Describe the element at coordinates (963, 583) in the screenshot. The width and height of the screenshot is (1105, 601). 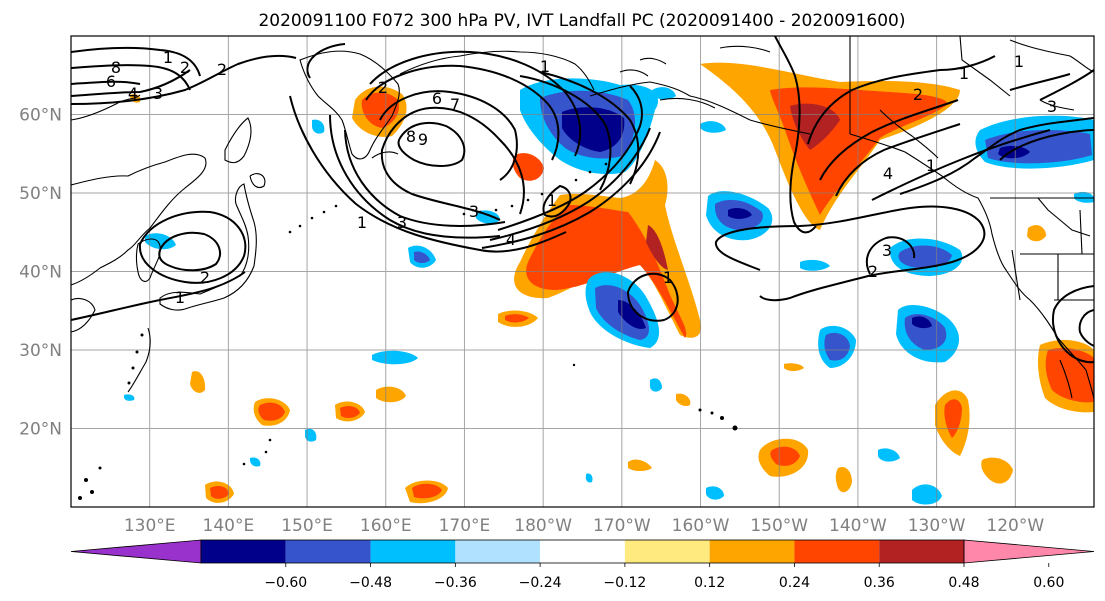
I see `colorbar-tick-label: 0.48` at that location.